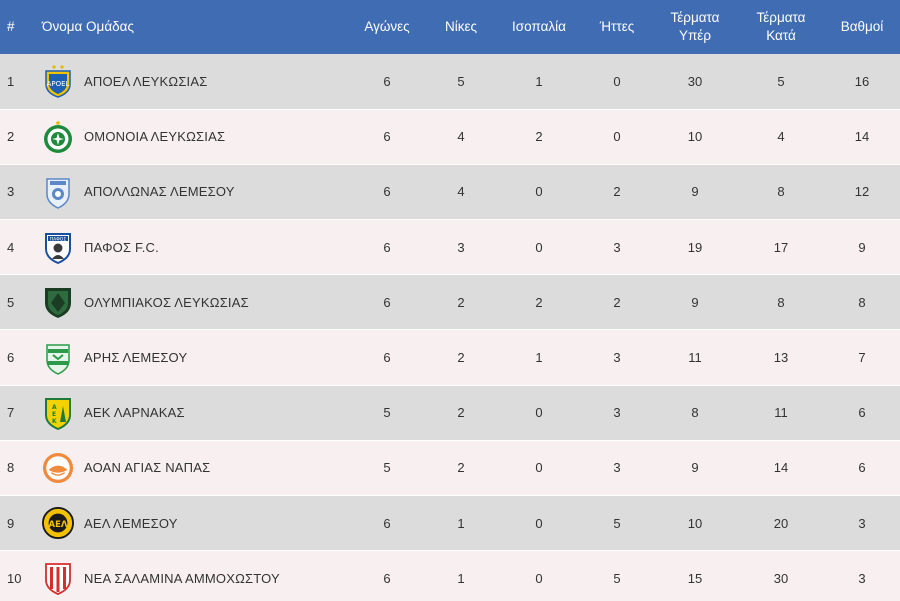 This screenshot has width=900, height=601. I want to click on header-team: Όνομα Ομάδας, so click(88, 26).